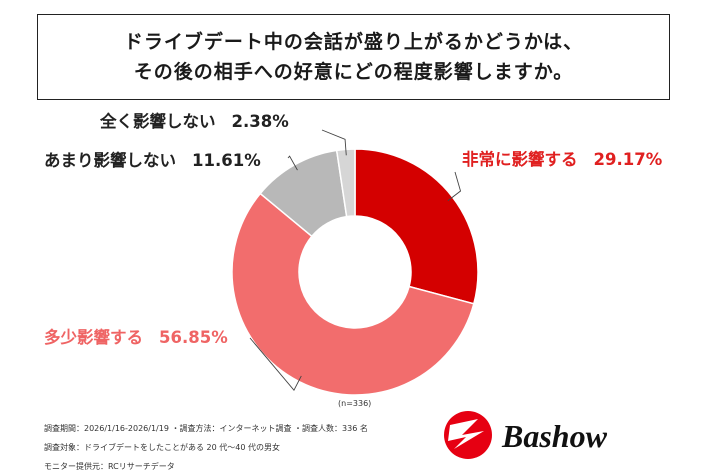 The width and height of the screenshot is (710, 476). I want to click on slice-value-4: 2.38%, so click(261, 121).